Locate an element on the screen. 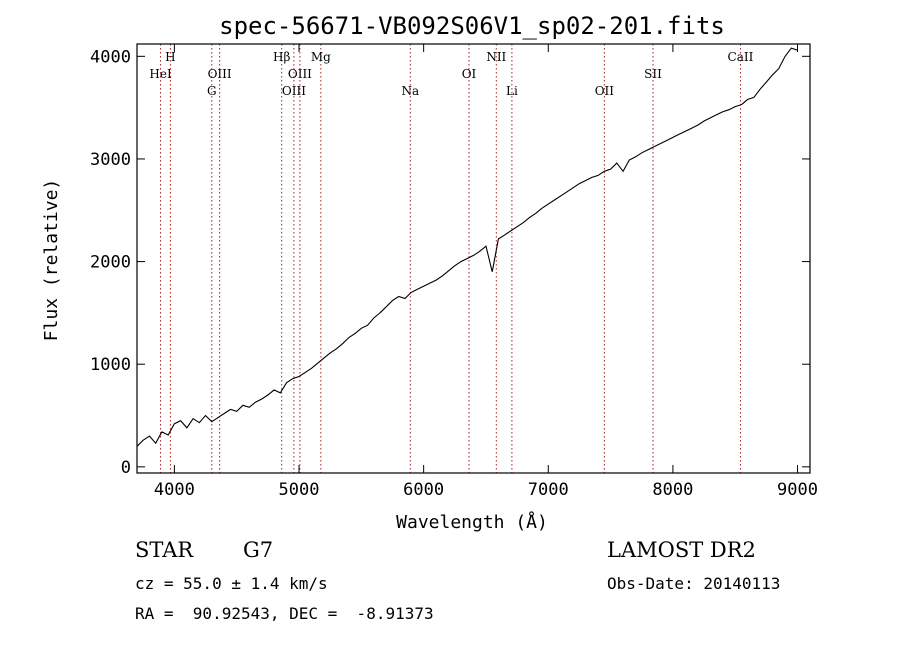  y-tick-label: 2000 is located at coordinates (110, 263).